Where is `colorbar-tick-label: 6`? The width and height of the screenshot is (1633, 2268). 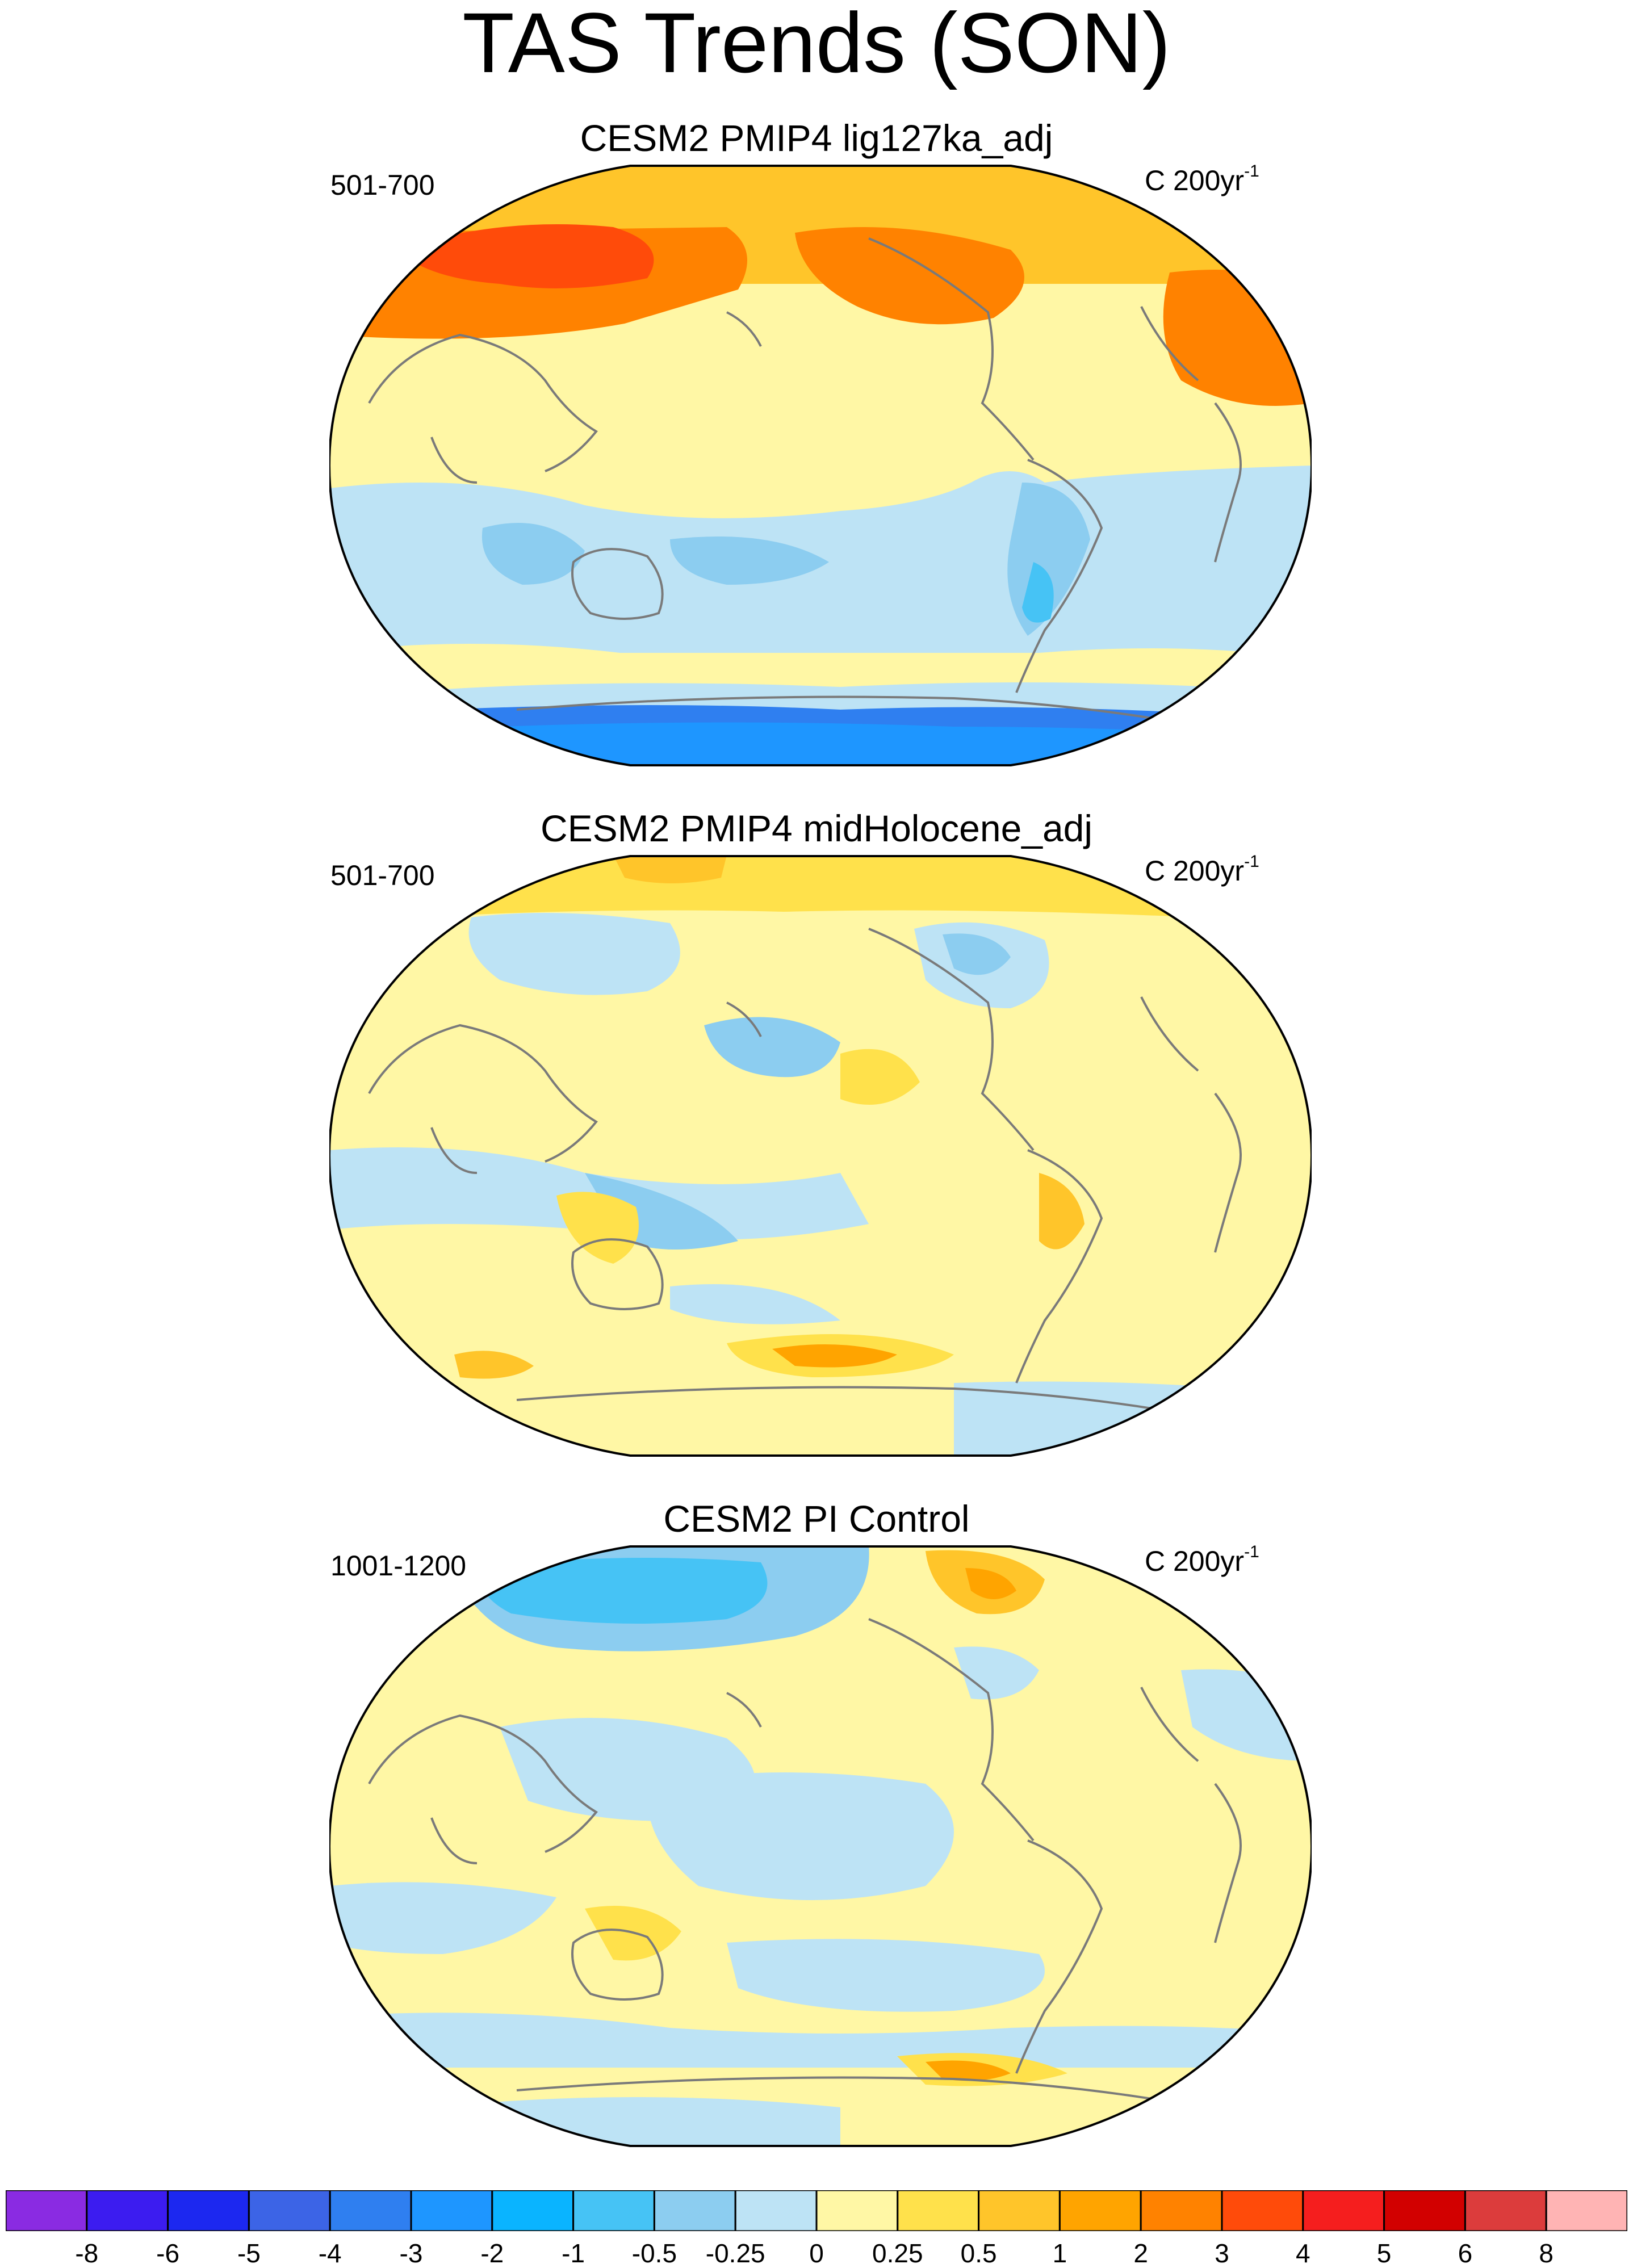 colorbar-tick-label: 6 is located at coordinates (1465, 2253).